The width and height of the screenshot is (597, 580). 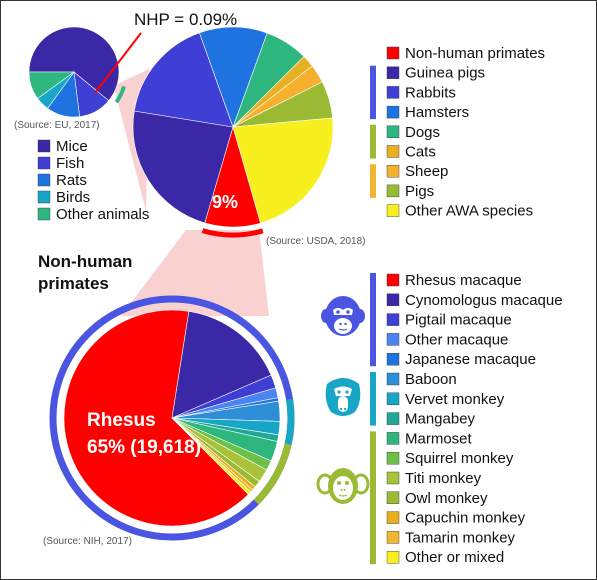 I want to click on usda-label-guinea-pigs: Guinea pigs, so click(x=445, y=73).